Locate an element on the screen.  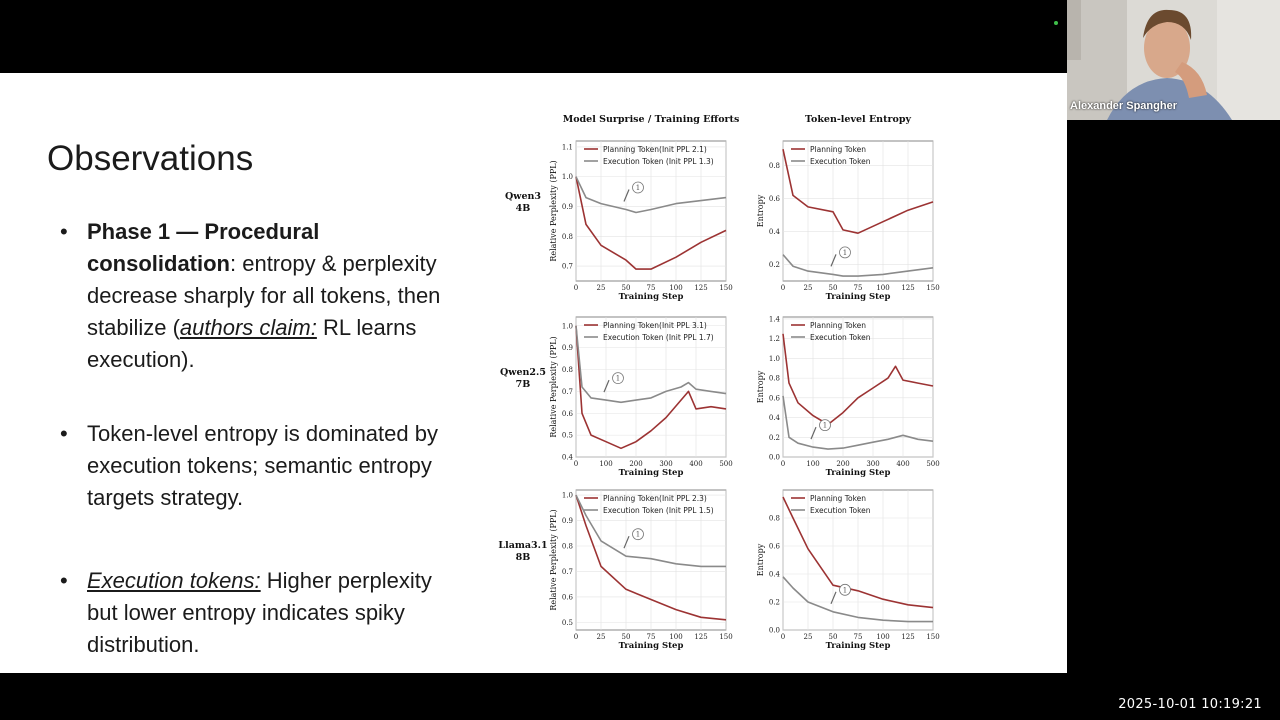
x-tick-label: 200 is located at coordinates (635, 464).